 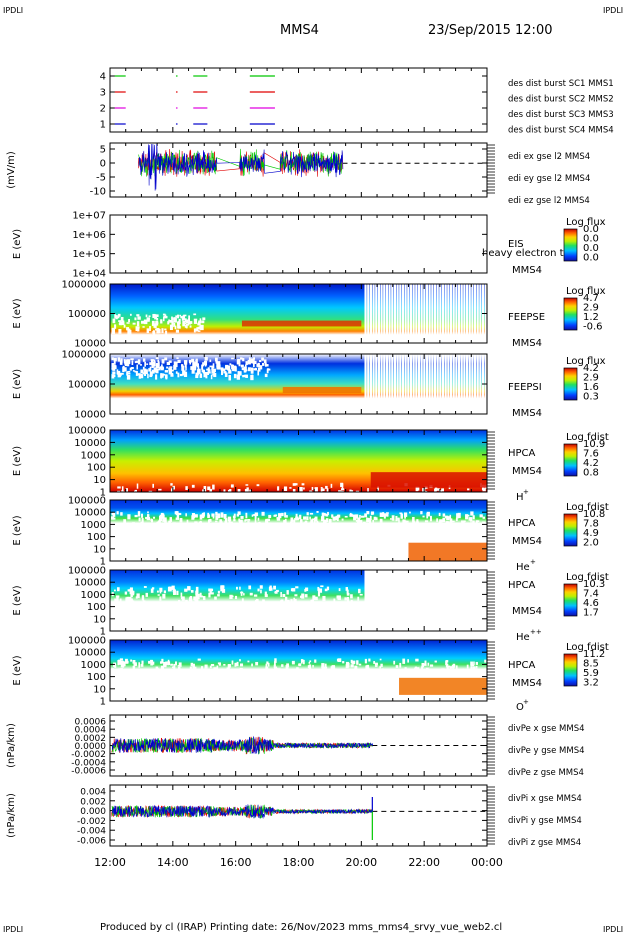 I want to click on y-tick-label: 0.004, so click(x=93, y=793).